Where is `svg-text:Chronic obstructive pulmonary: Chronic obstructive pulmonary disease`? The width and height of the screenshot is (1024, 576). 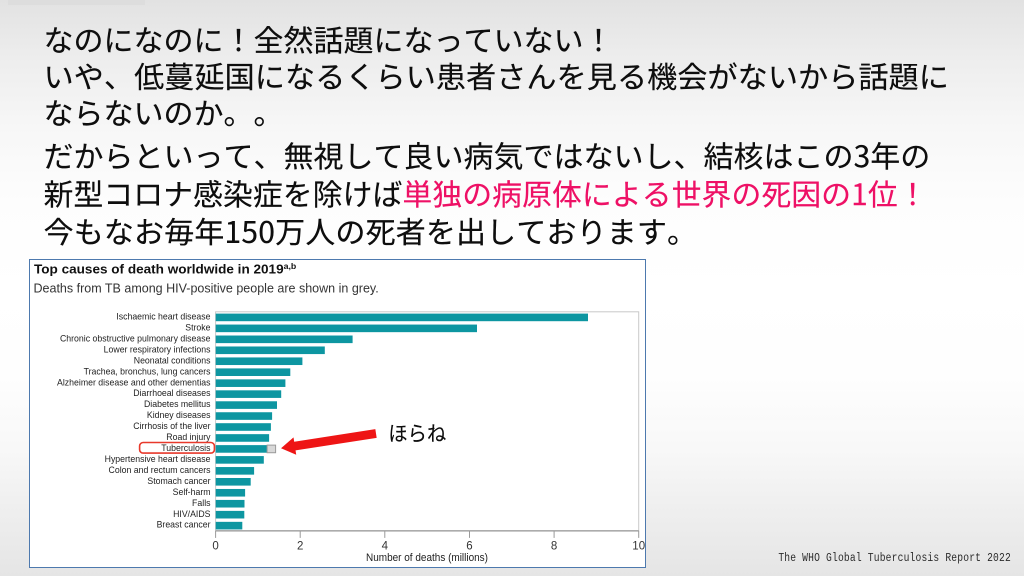
svg-text:Chronic obstructive pulmonary: Chronic obstructive pulmonary disease is located at coordinates (135, 338).